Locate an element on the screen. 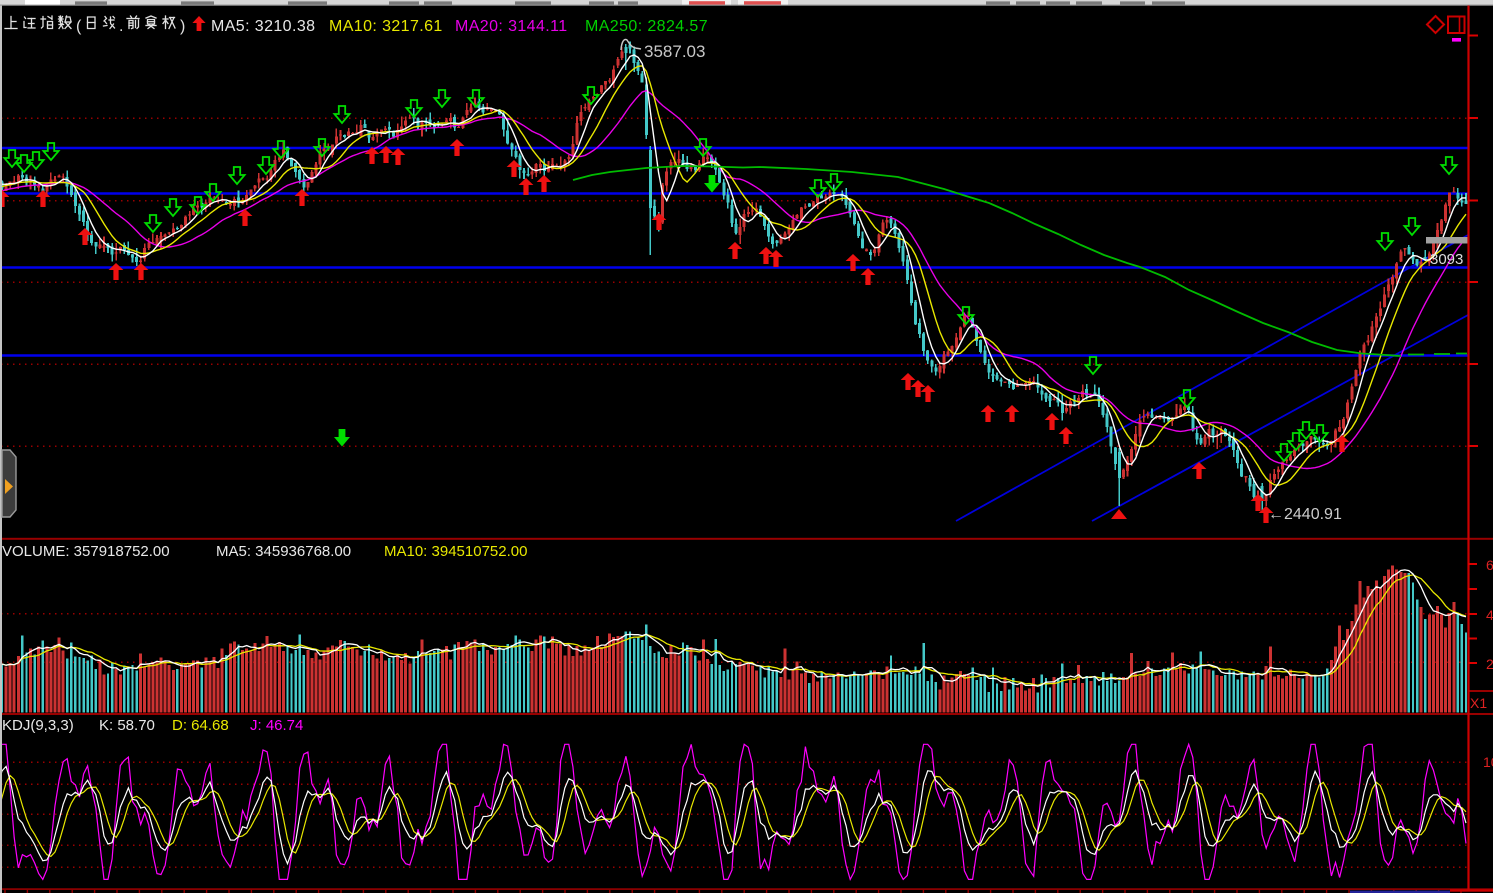 The width and height of the screenshot is (1493, 893). svg-text: 3093 is located at coordinates (1446, 259).